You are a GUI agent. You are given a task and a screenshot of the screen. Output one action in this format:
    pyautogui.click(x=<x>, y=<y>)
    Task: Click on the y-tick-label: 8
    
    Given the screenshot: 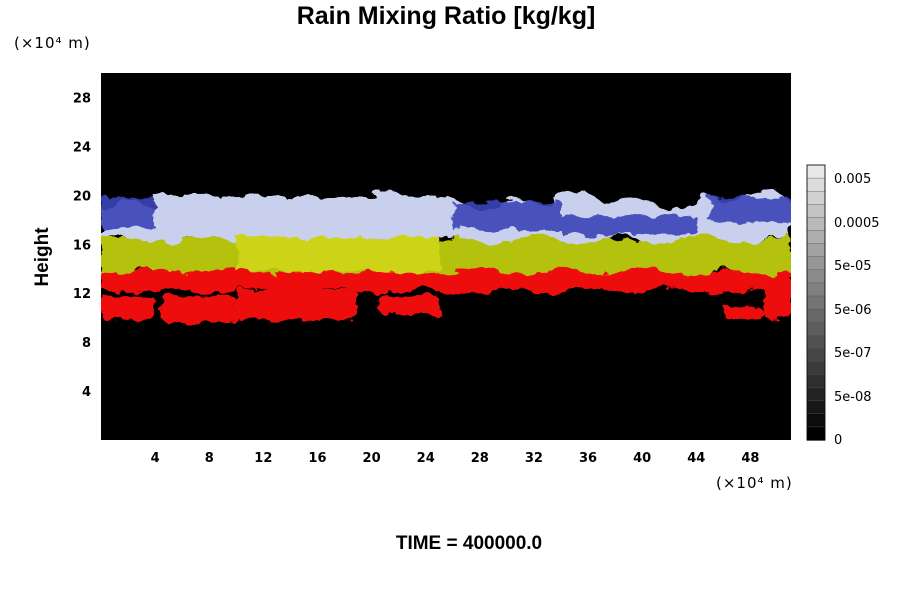 What is the action you would take?
    pyautogui.click(x=86, y=343)
    